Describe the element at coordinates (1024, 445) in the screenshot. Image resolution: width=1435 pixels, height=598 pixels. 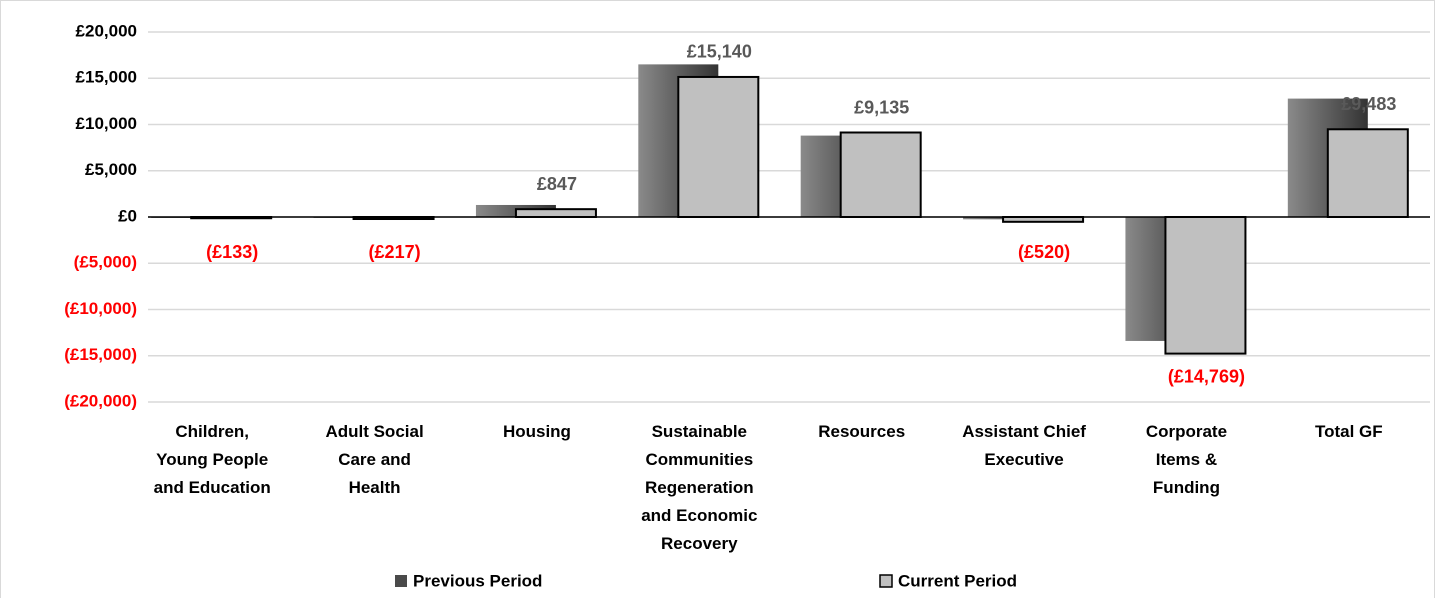
I see `x-tick-label: Assistant Chief Executive` at that location.